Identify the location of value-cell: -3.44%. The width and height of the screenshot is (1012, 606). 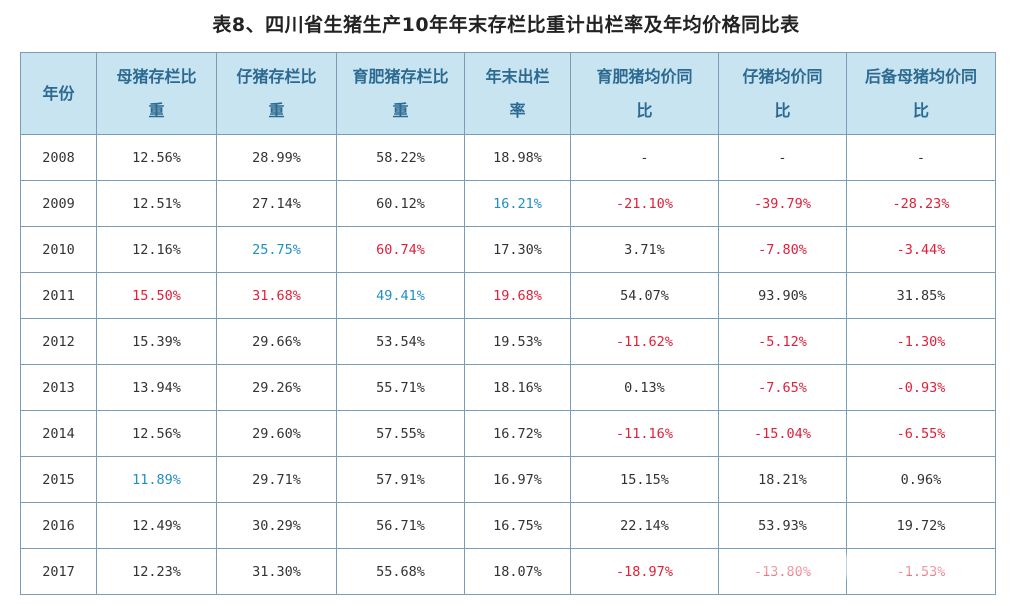
(921, 249).